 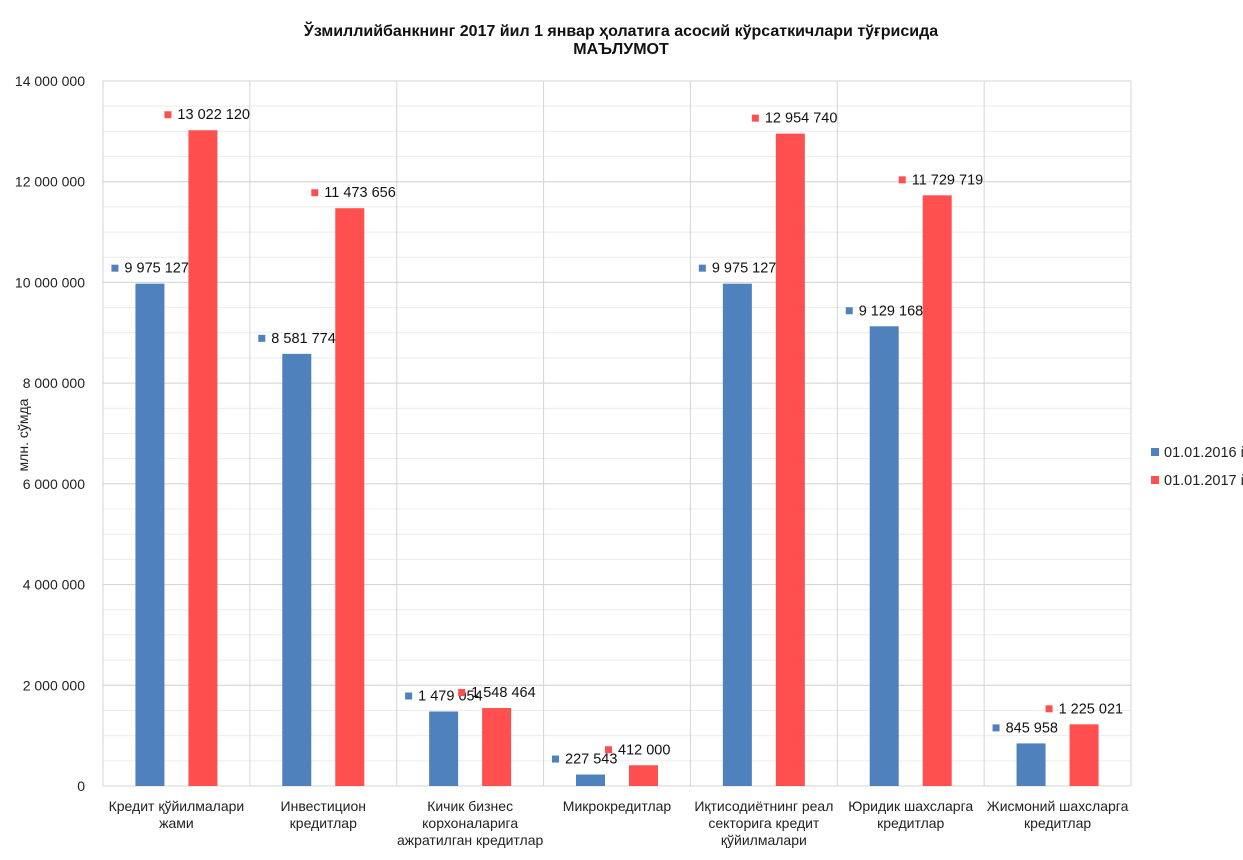 I want to click on y-tick-label: 2 000 000, so click(x=54, y=685).